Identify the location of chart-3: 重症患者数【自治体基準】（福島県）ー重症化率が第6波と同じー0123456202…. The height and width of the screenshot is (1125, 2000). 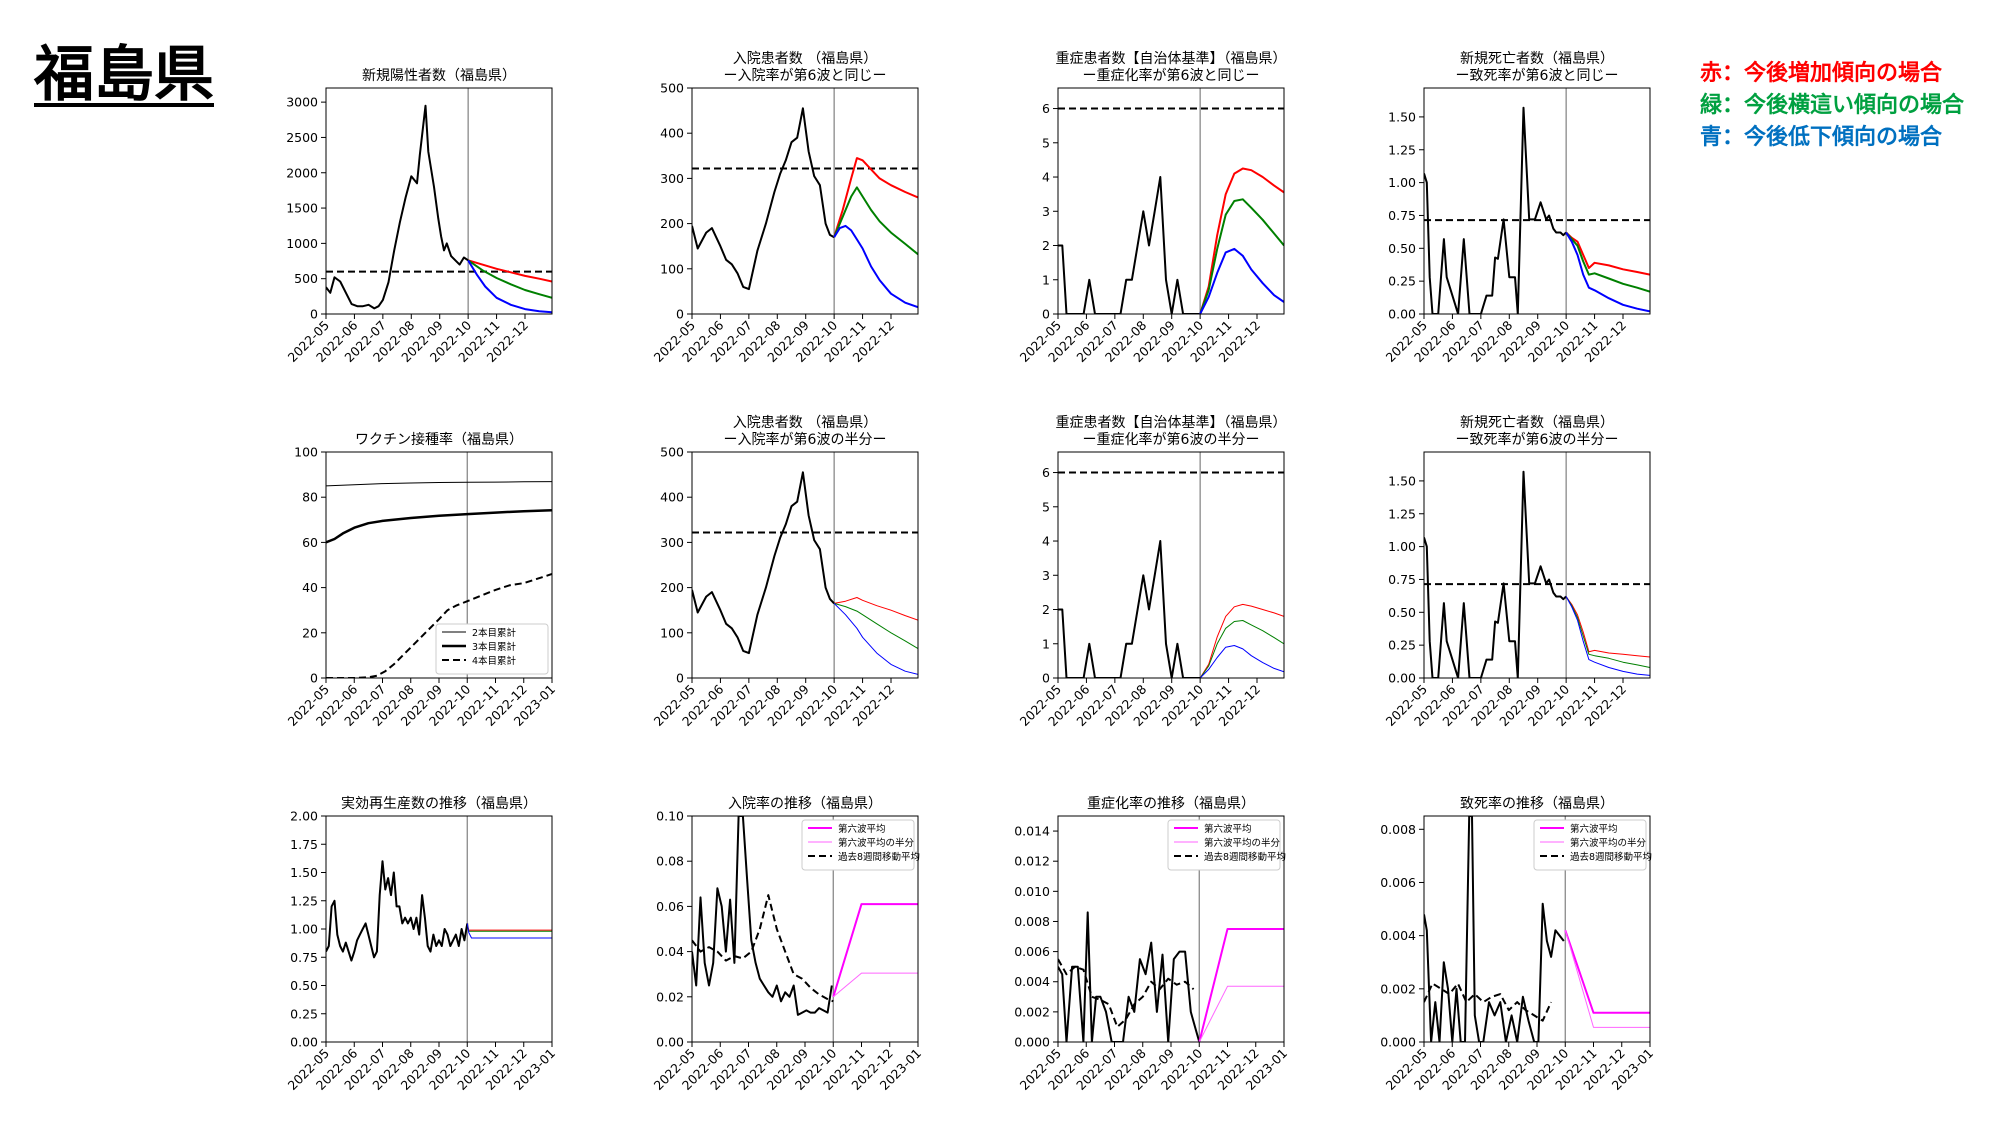
(1152, 207).